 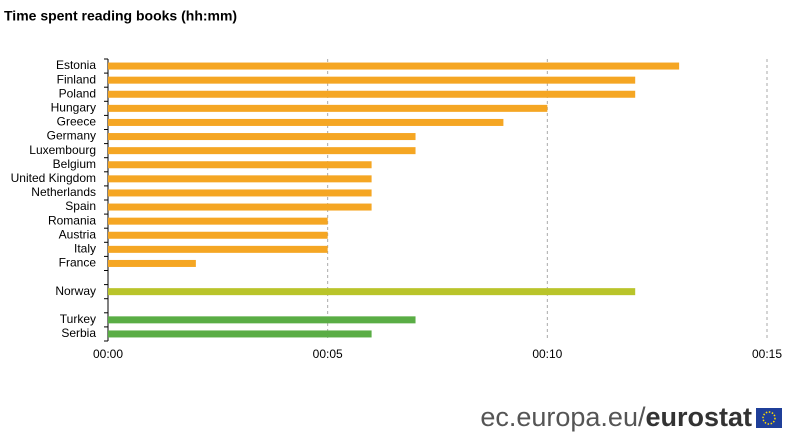 I want to click on y-tick-label: Austria, so click(x=78, y=234).